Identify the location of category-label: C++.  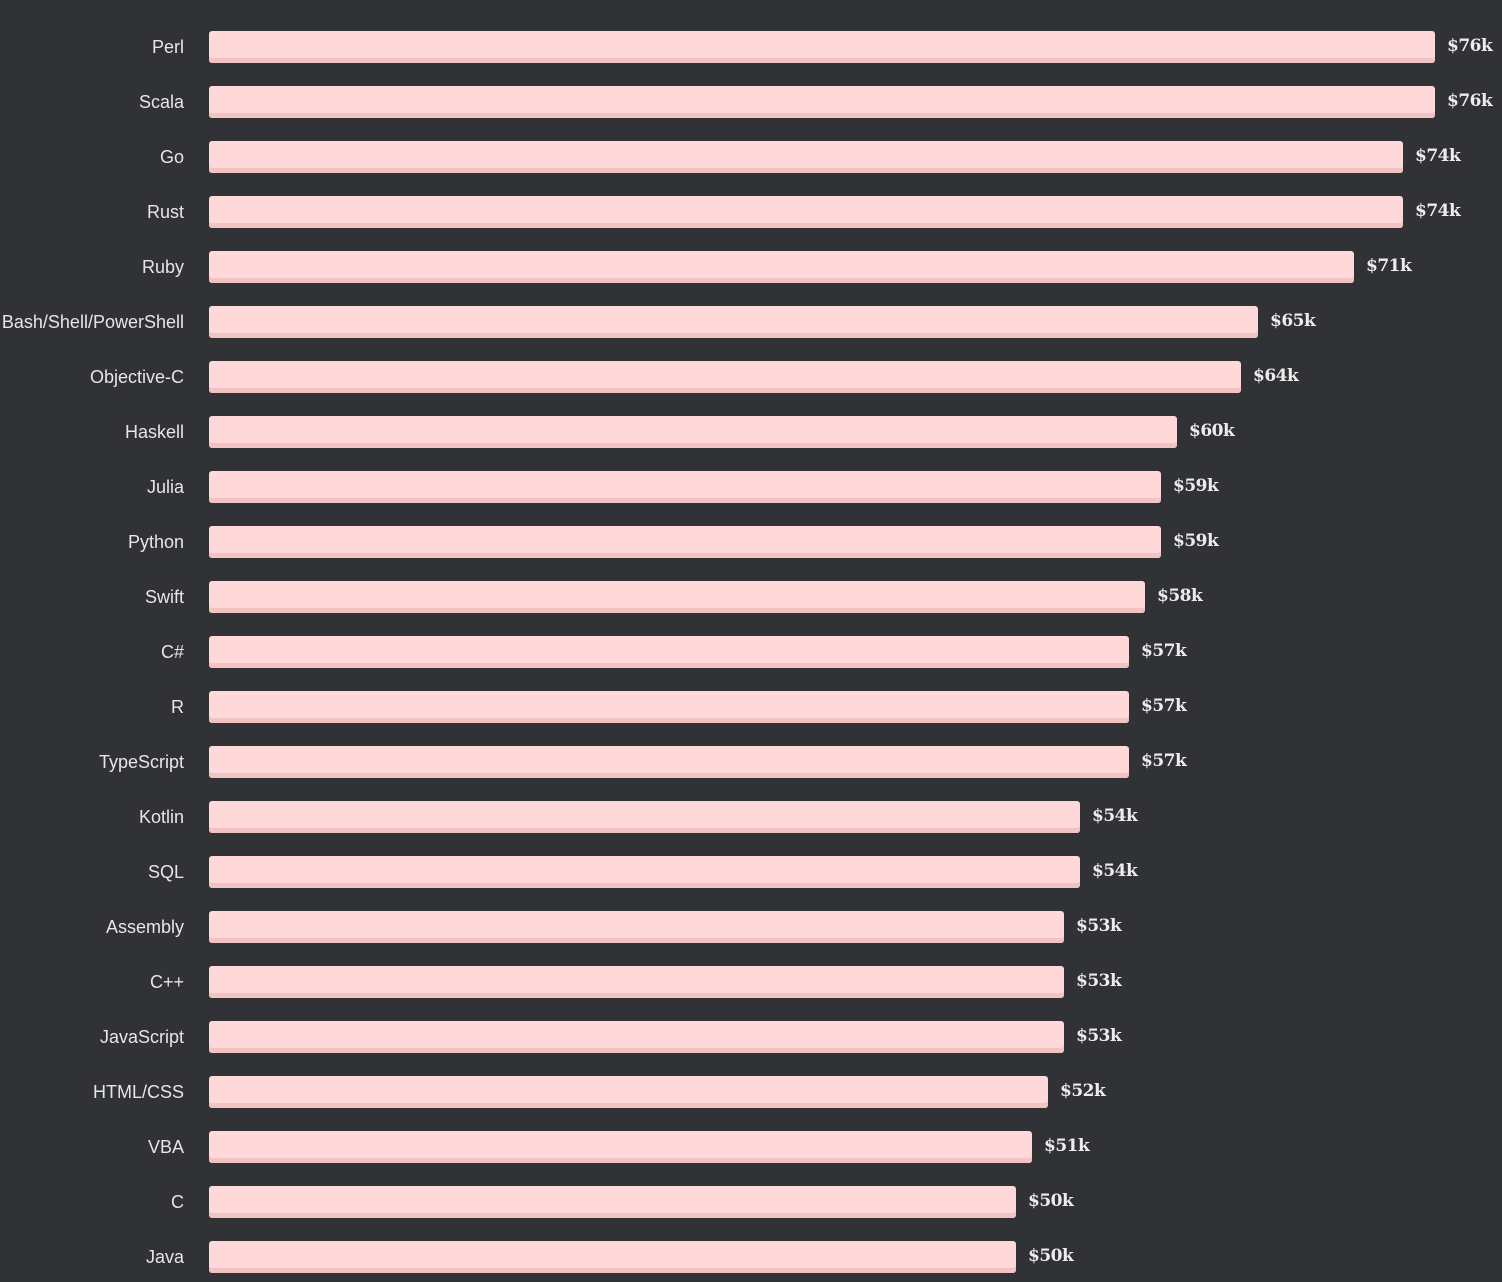
(166, 982).